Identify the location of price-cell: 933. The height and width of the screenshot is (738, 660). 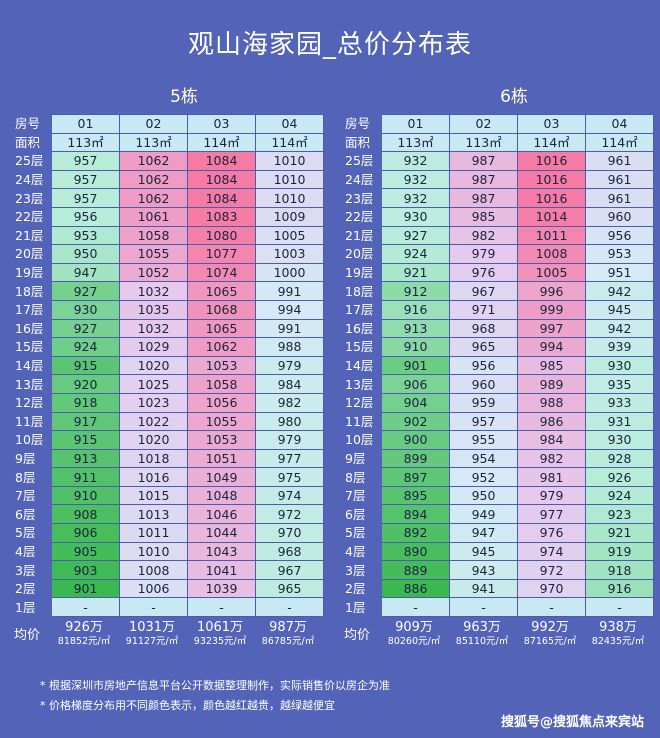
(619, 402).